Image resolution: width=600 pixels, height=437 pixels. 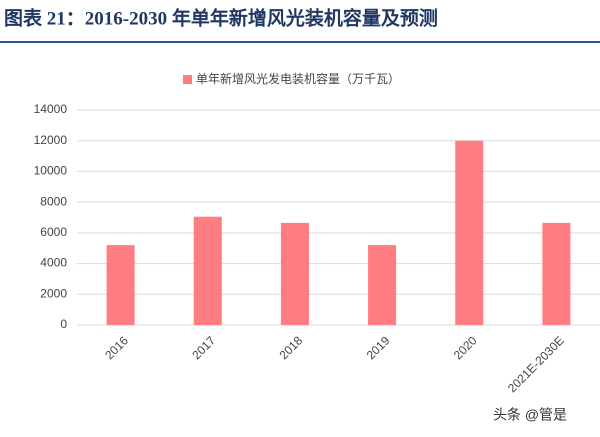 What do you see at coordinates (51, 171) in the screenshot?
I see `y-tick-label: 10000` at bounding box center [51, 171].